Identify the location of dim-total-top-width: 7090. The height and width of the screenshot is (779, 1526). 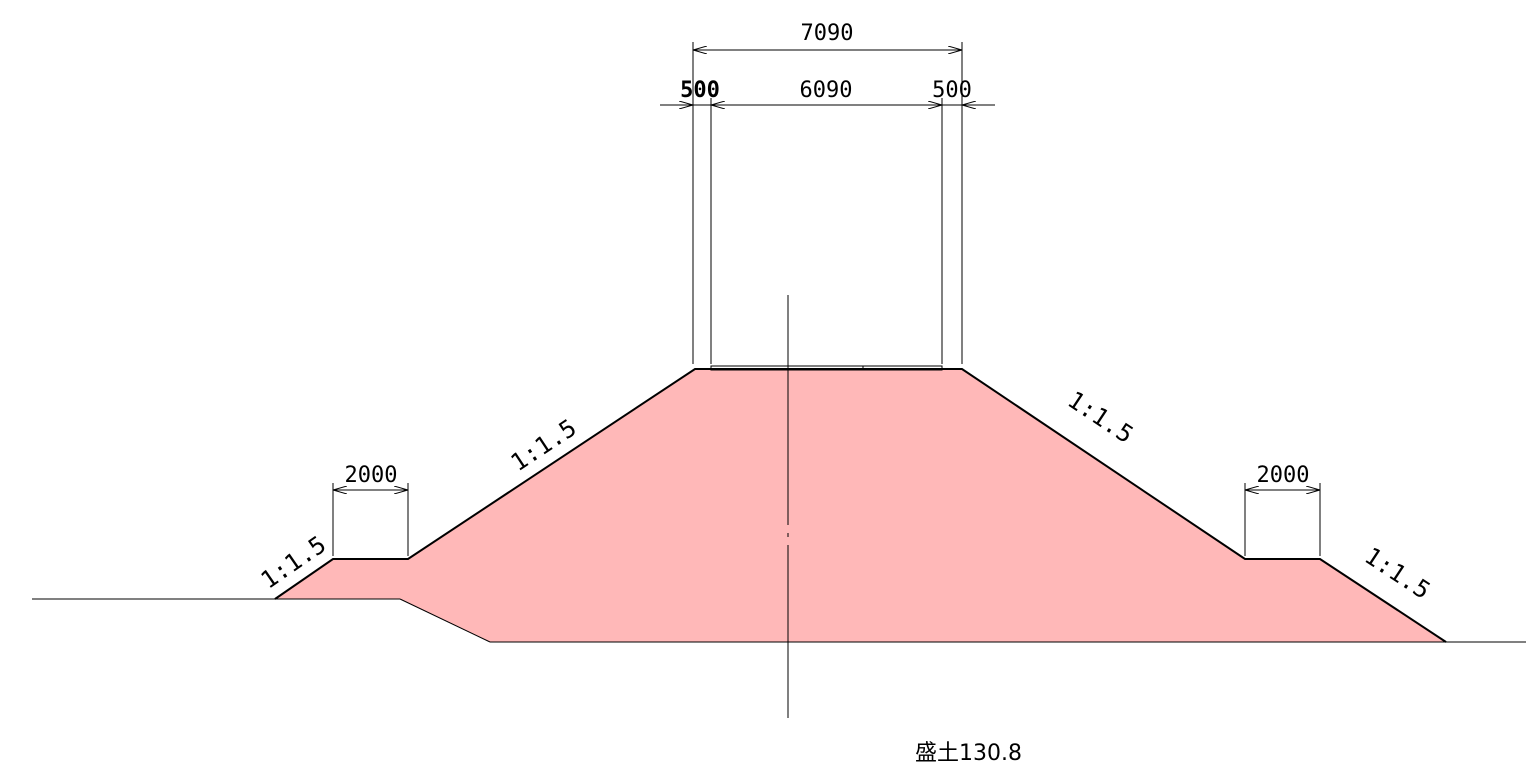
(827, 33).